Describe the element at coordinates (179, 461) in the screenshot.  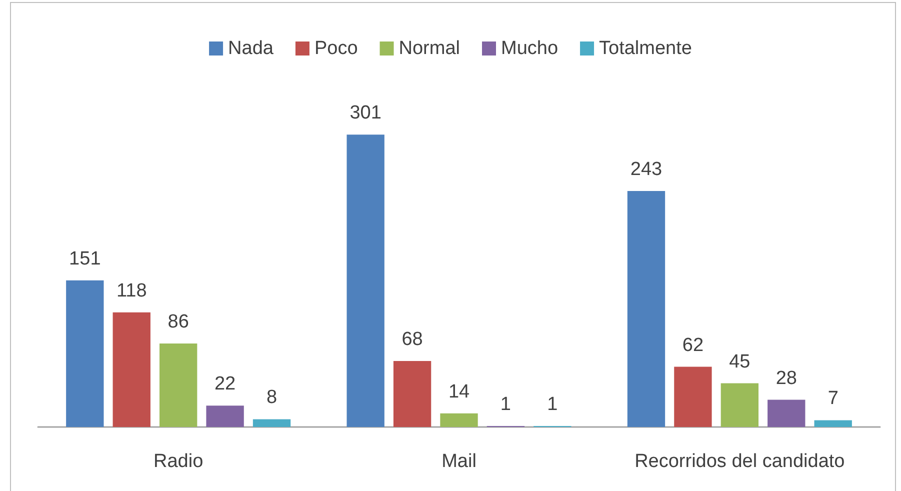
I see `x-tick-label: Radio` at that location.